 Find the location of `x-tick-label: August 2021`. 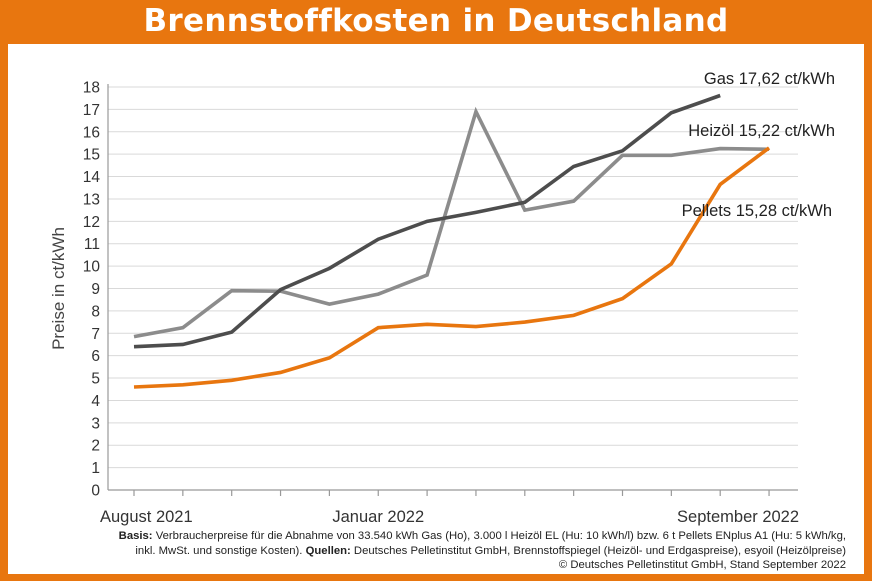

x-tick-label: August 2021 is located at coordinates (146, 517).